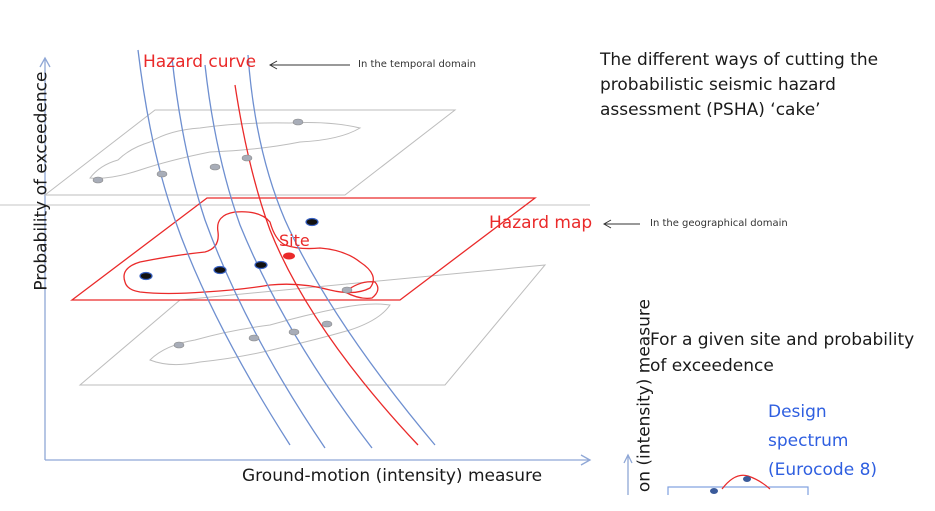  I want to click on x-axis-arrow, so click(586, 460).